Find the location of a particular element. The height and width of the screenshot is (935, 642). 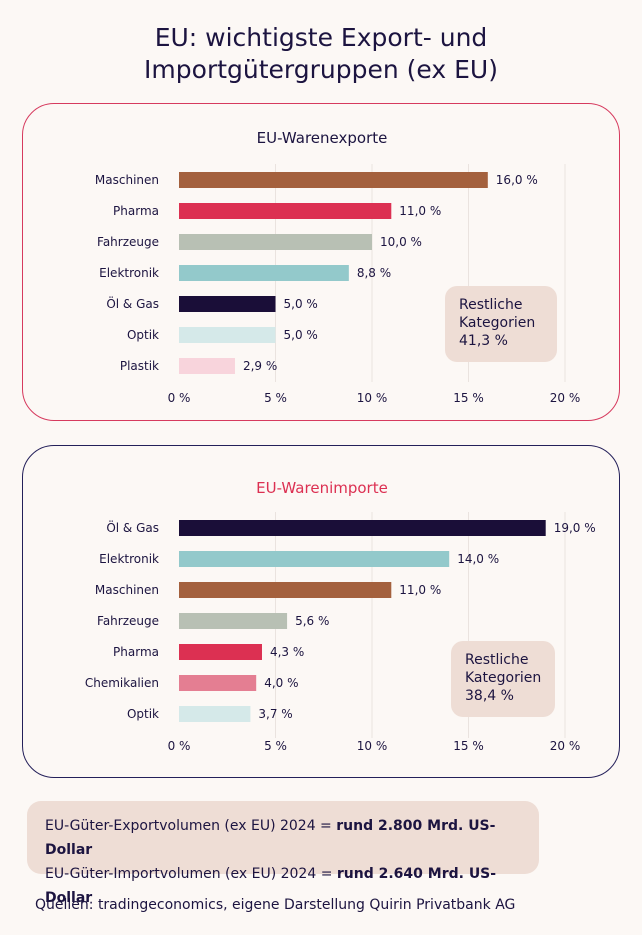

import-value-label: 4,0 % is located at coordinates (281, 683).